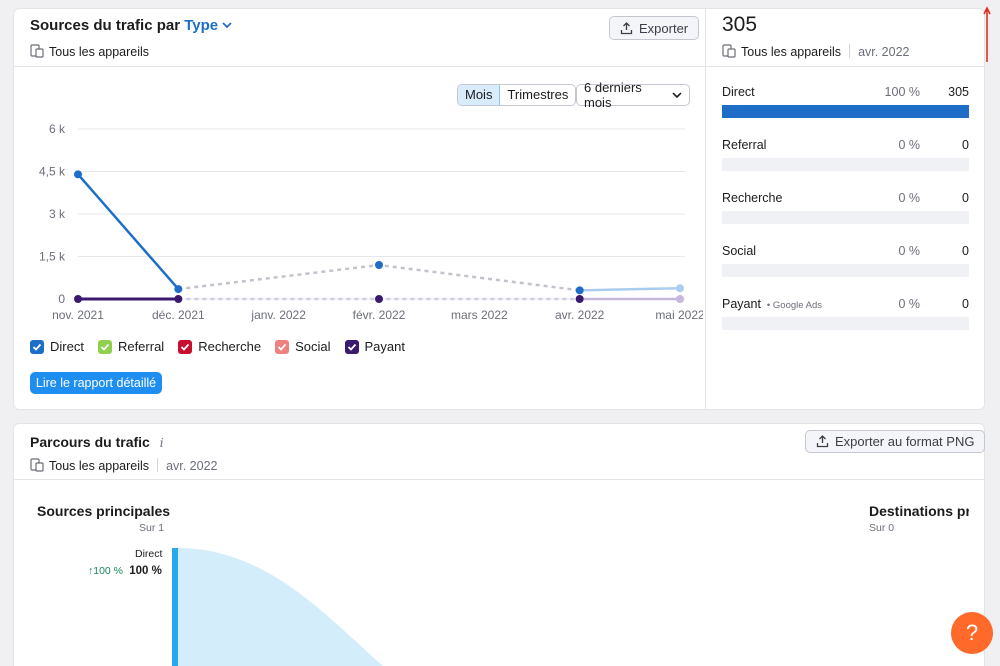  What do you see at coordinates (313, 346) in the screenshot?
I see `legend-label: Social` at bounding box center [313, 346].